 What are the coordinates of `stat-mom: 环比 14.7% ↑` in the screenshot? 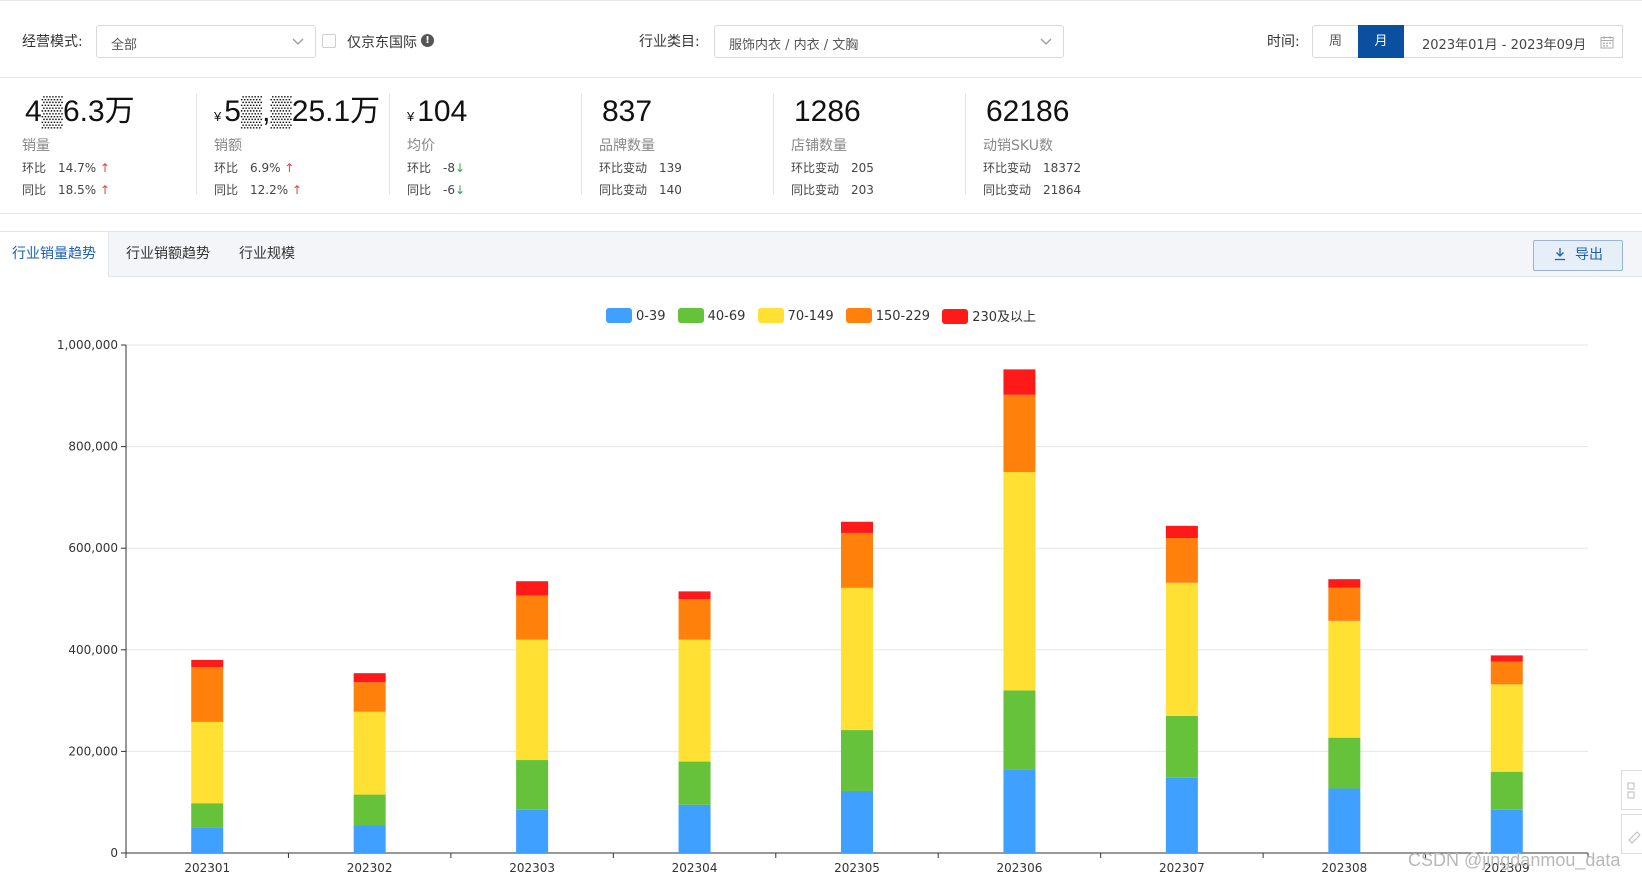 It's located at (66, 168).